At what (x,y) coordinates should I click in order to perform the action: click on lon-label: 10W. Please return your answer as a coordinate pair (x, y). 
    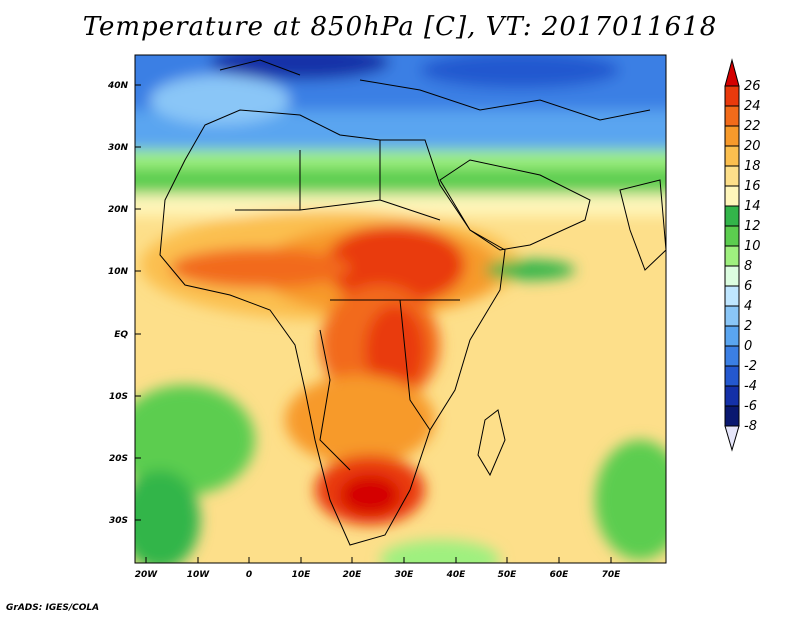
    Looking at the image, I should click on (199, 575).